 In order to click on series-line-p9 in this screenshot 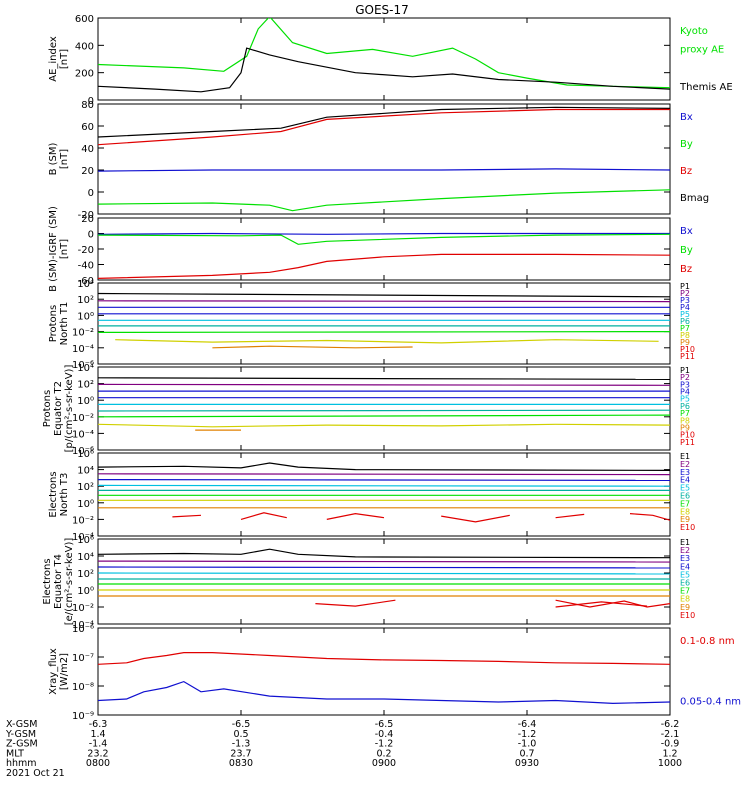, I will do `click(312, 347)`.